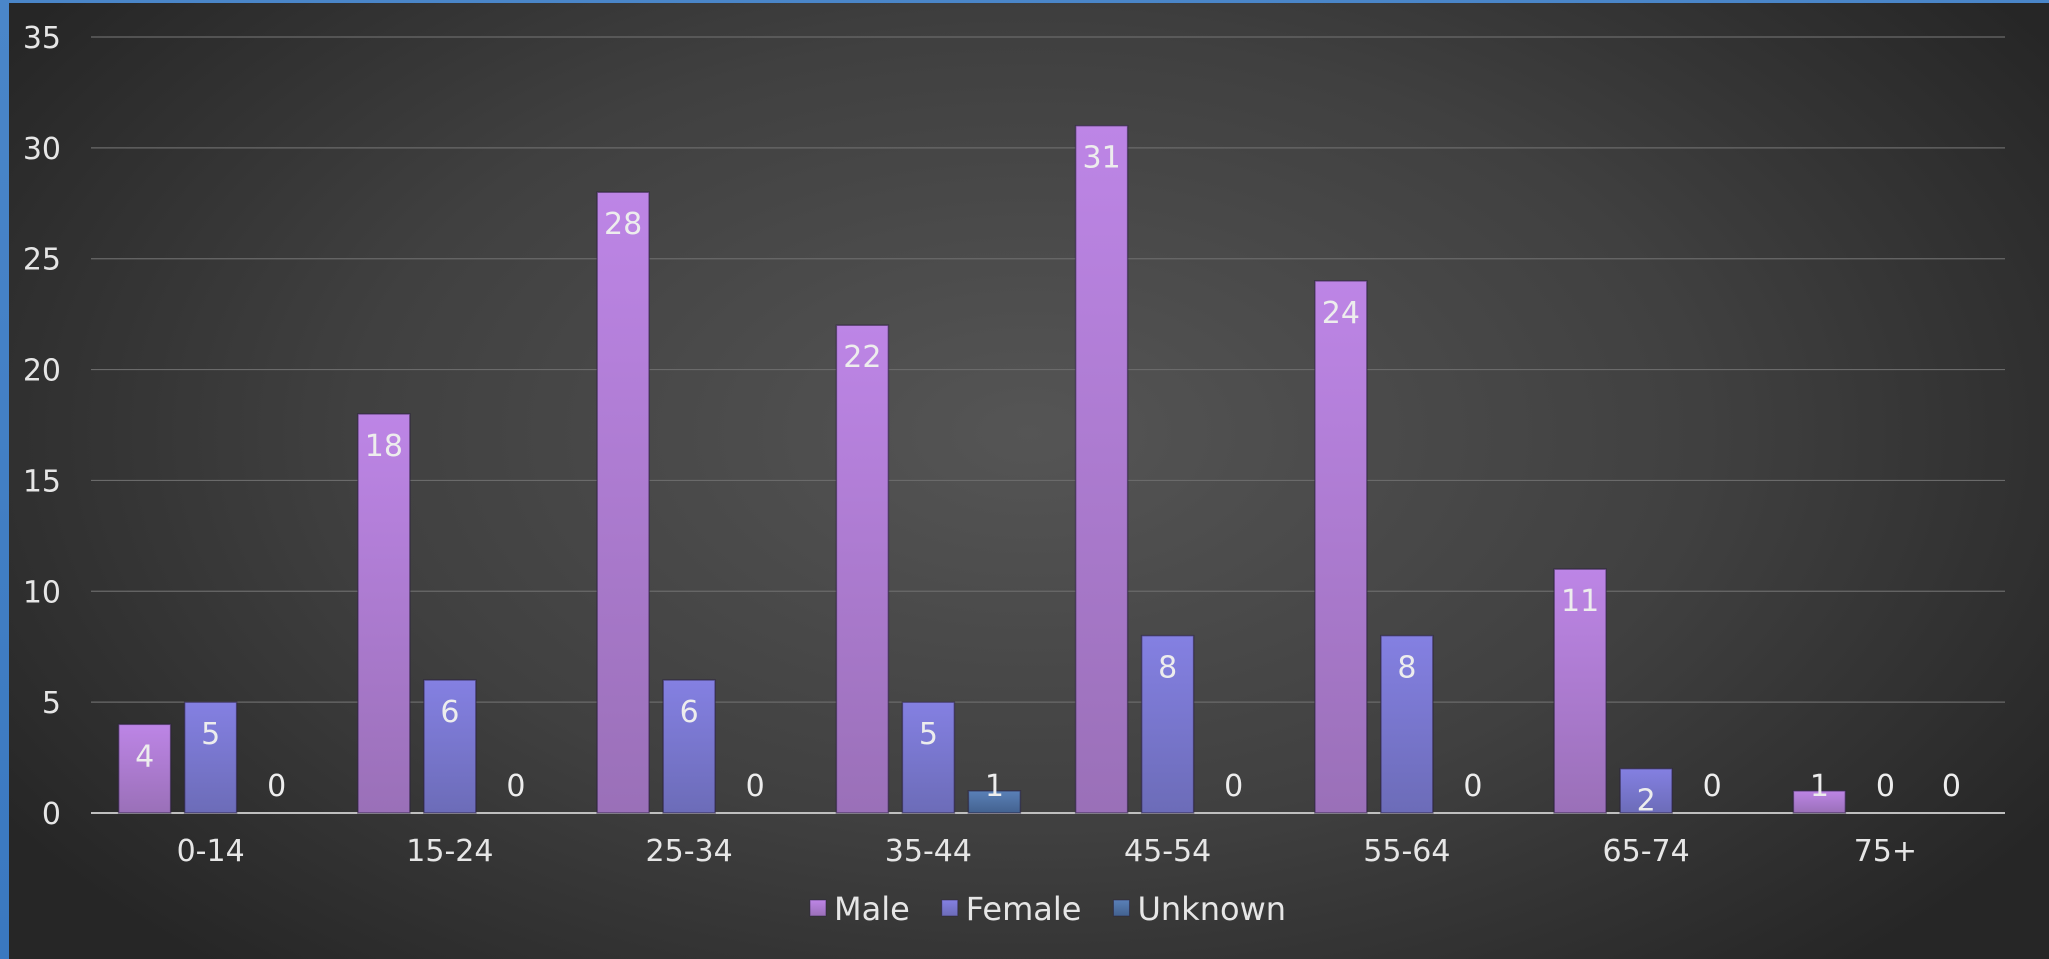 Image resolution: width=2049 pixels, height=959 pixels. What do you see at coordinates (1885, 851) in the screenshot?
I see `x-tick-label: 75+` at bounding box center [1885, 851].